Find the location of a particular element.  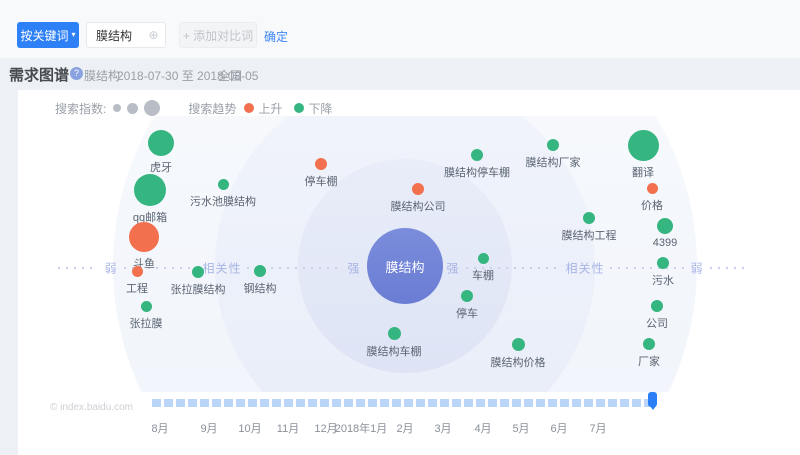

bubble-厂家 is located at coordinates (649, 344).